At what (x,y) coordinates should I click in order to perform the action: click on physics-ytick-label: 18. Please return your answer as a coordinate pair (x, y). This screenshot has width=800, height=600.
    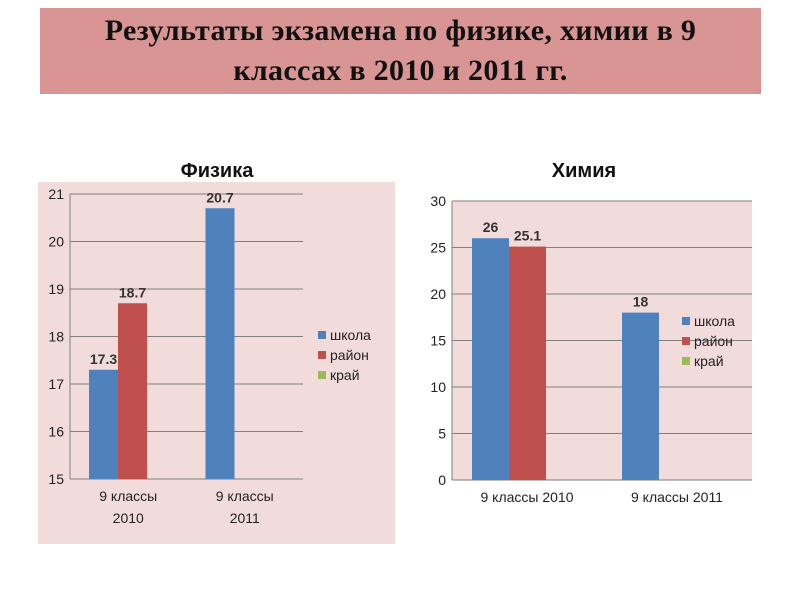
    Looking at the image, I should click on (56, 337).